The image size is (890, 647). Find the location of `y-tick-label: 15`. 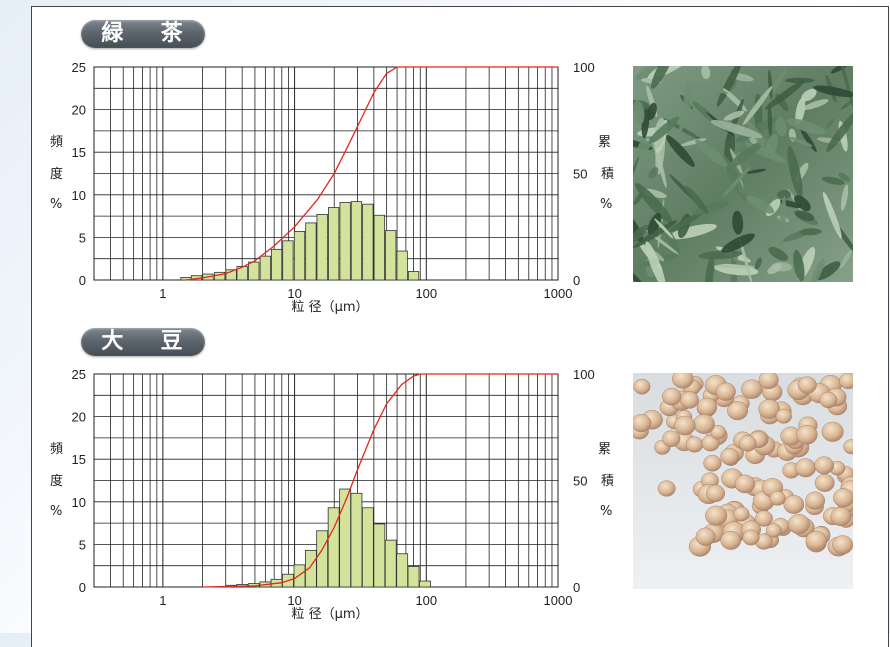

y-tick-label: 15 is located at coordinates (79, 152).